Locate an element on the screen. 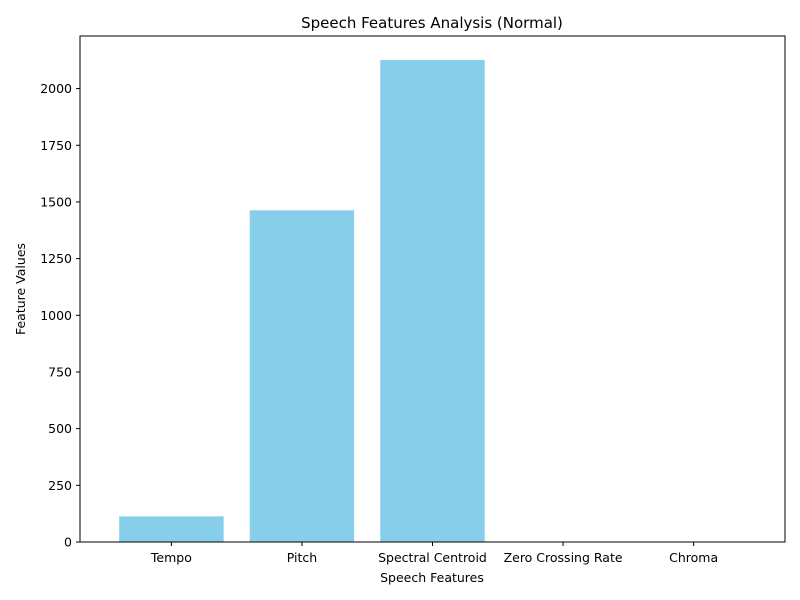 The width and height of the screenshot is (800, 600). y-axis-ticks: 0 250 500 750 1000 1250 1500 1750 2000 is located at coordinates (60, 315).